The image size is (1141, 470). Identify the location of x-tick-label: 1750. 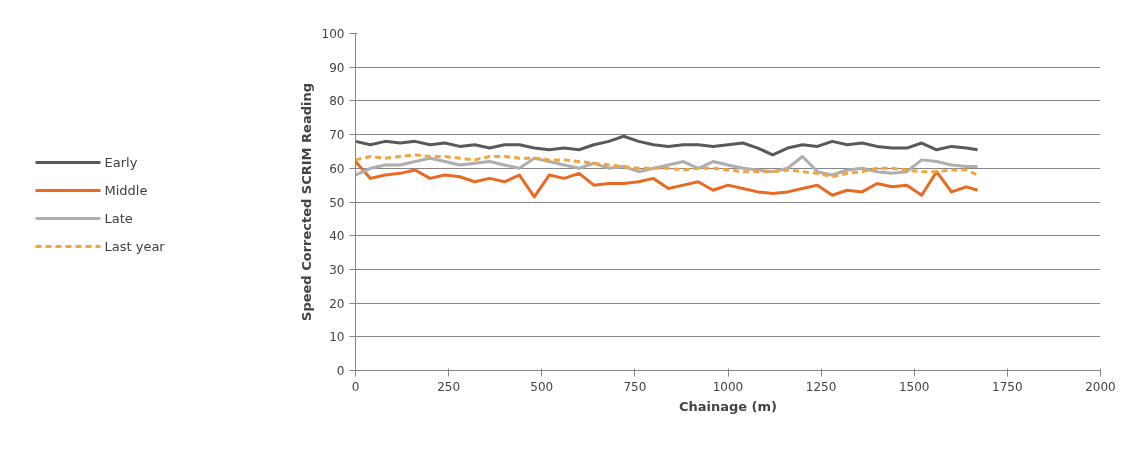
(1007, 386).